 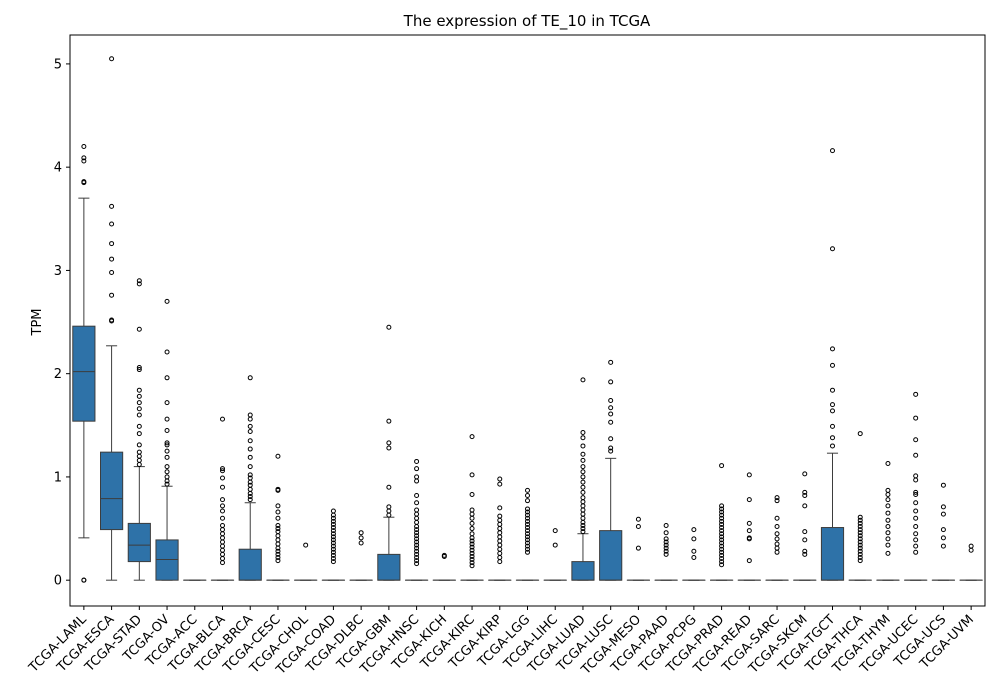 What do you see at coordinates (805, 526) in the screenshot?
I see `box-tcga-skcm` at bounding box center [805, 526].